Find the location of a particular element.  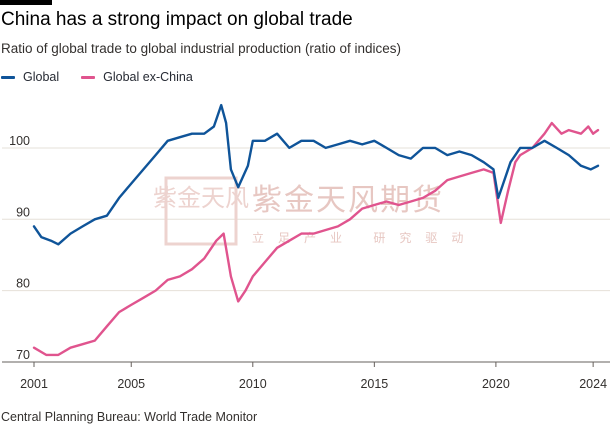

x-tick-label: 2010 is located at coordinates (253, 384).